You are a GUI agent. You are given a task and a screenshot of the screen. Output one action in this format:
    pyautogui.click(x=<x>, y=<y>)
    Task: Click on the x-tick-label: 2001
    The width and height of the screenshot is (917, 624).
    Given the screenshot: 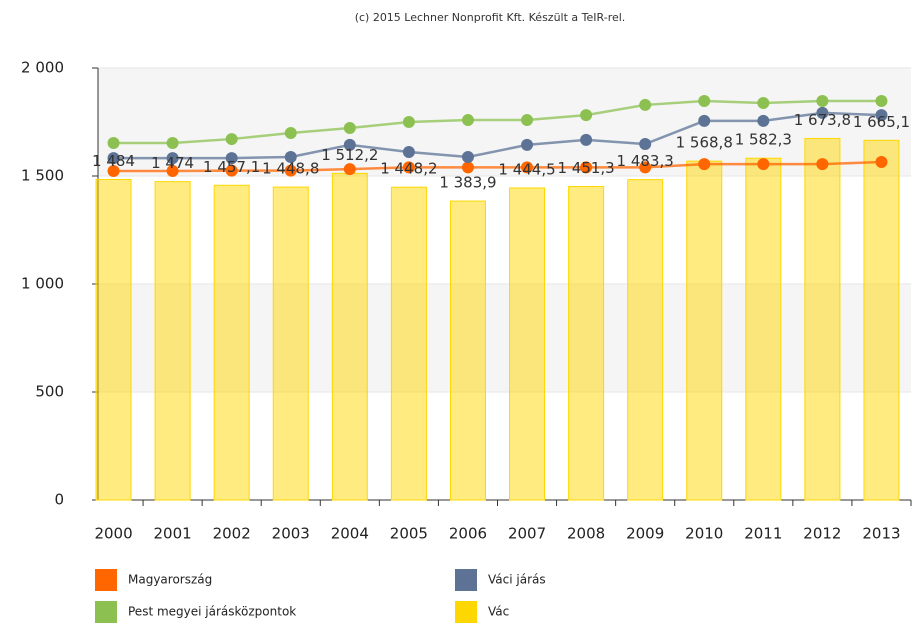 What is the action you would take?
    pyautogui.click(x=173, y=534)
    